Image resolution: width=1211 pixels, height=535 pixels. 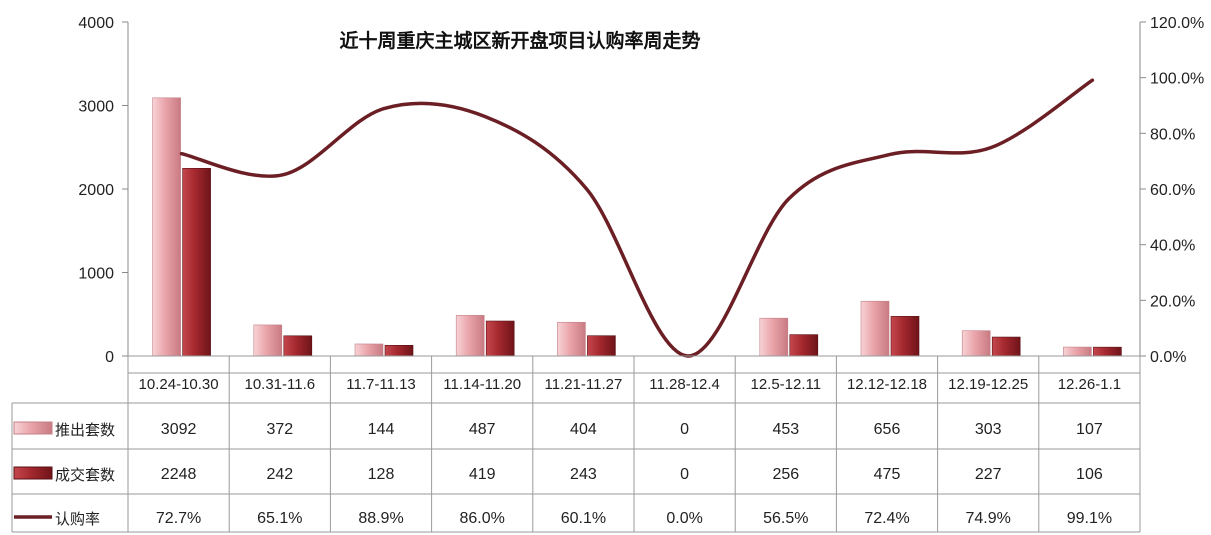 I want to click on table-cell: 72.7%, so click(x=178, y=518).